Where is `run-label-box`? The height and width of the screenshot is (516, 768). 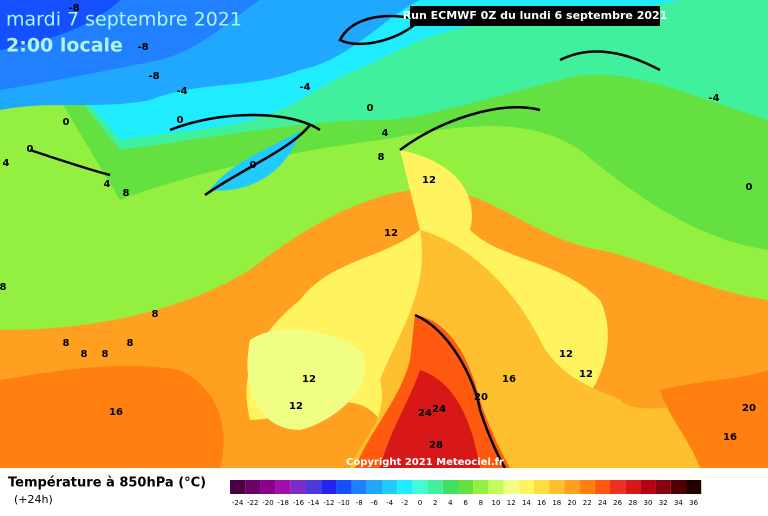
run-label-box is located at coordinates (535, 16).